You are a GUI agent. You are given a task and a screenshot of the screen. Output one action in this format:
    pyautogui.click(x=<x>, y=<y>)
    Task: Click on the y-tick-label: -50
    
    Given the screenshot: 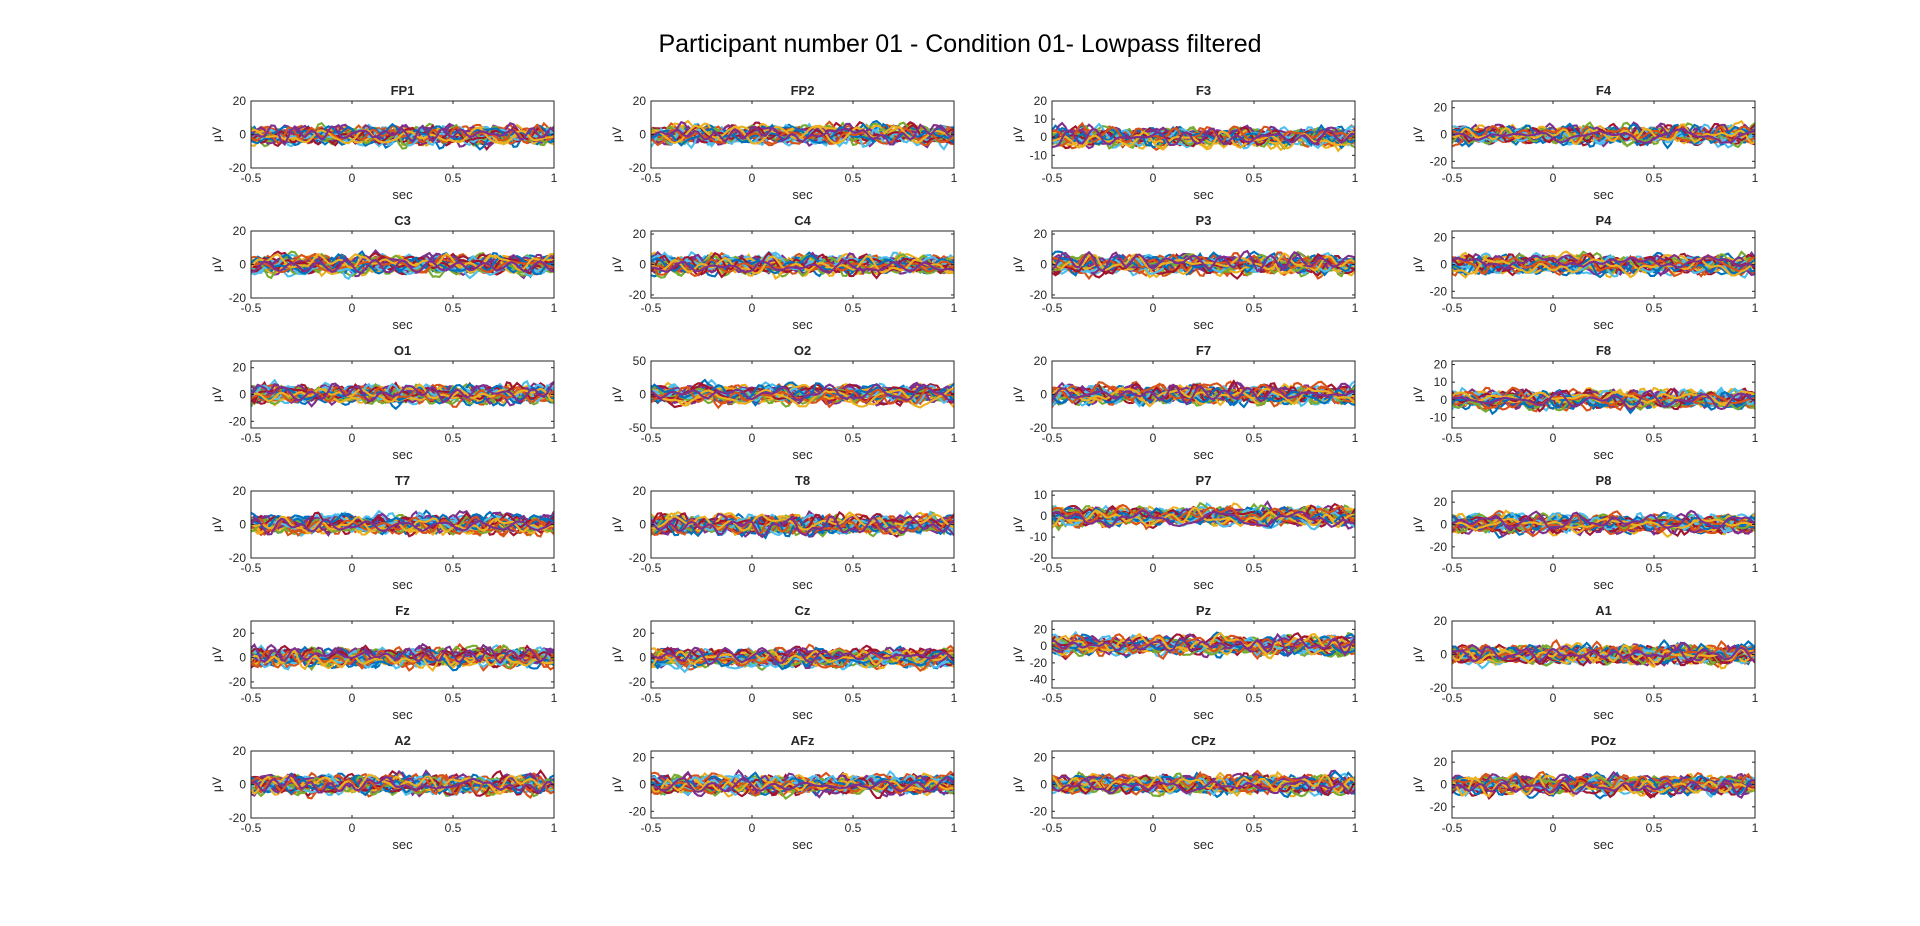 What is the action you would take?
    pyautogui.click(x=638, y=428)
    